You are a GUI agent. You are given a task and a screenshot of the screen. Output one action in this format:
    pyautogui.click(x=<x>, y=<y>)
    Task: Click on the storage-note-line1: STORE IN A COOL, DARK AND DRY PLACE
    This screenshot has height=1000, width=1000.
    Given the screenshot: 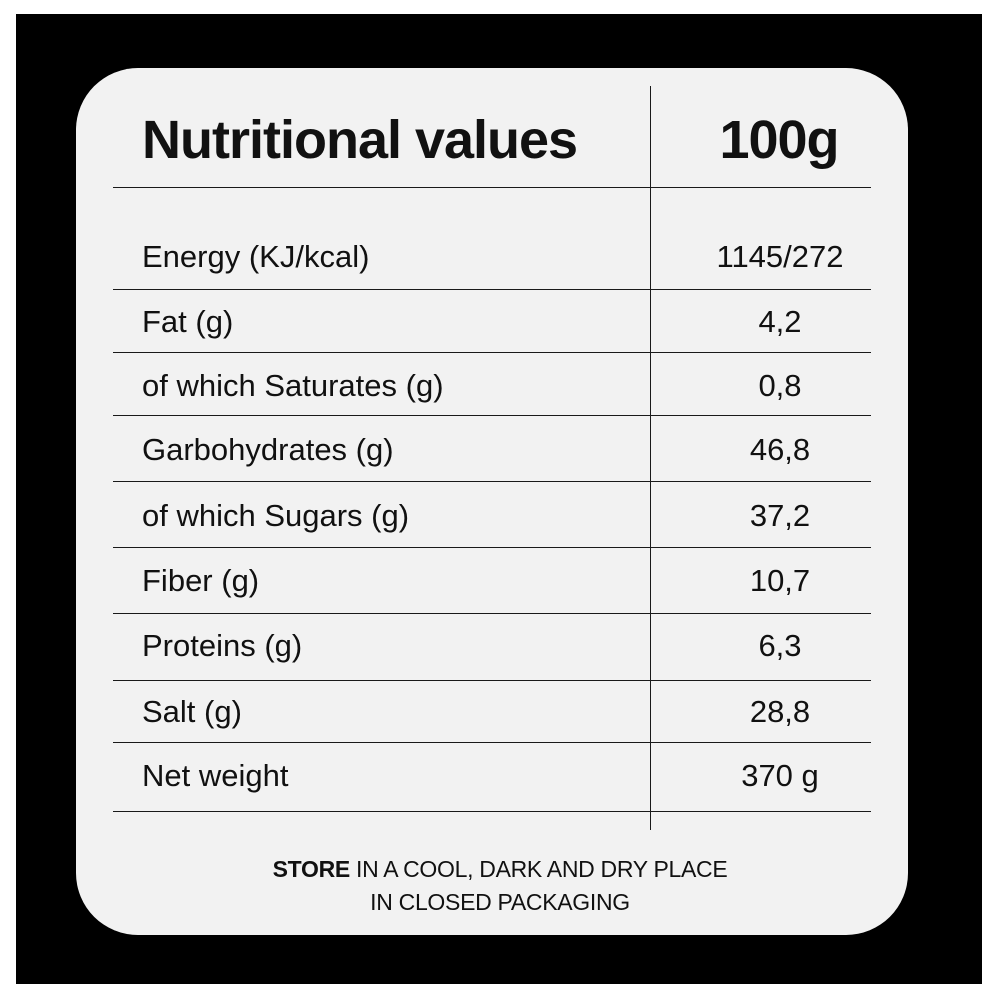 What is the action you would take?
    pyautogui.click(x=500, y=869)
    